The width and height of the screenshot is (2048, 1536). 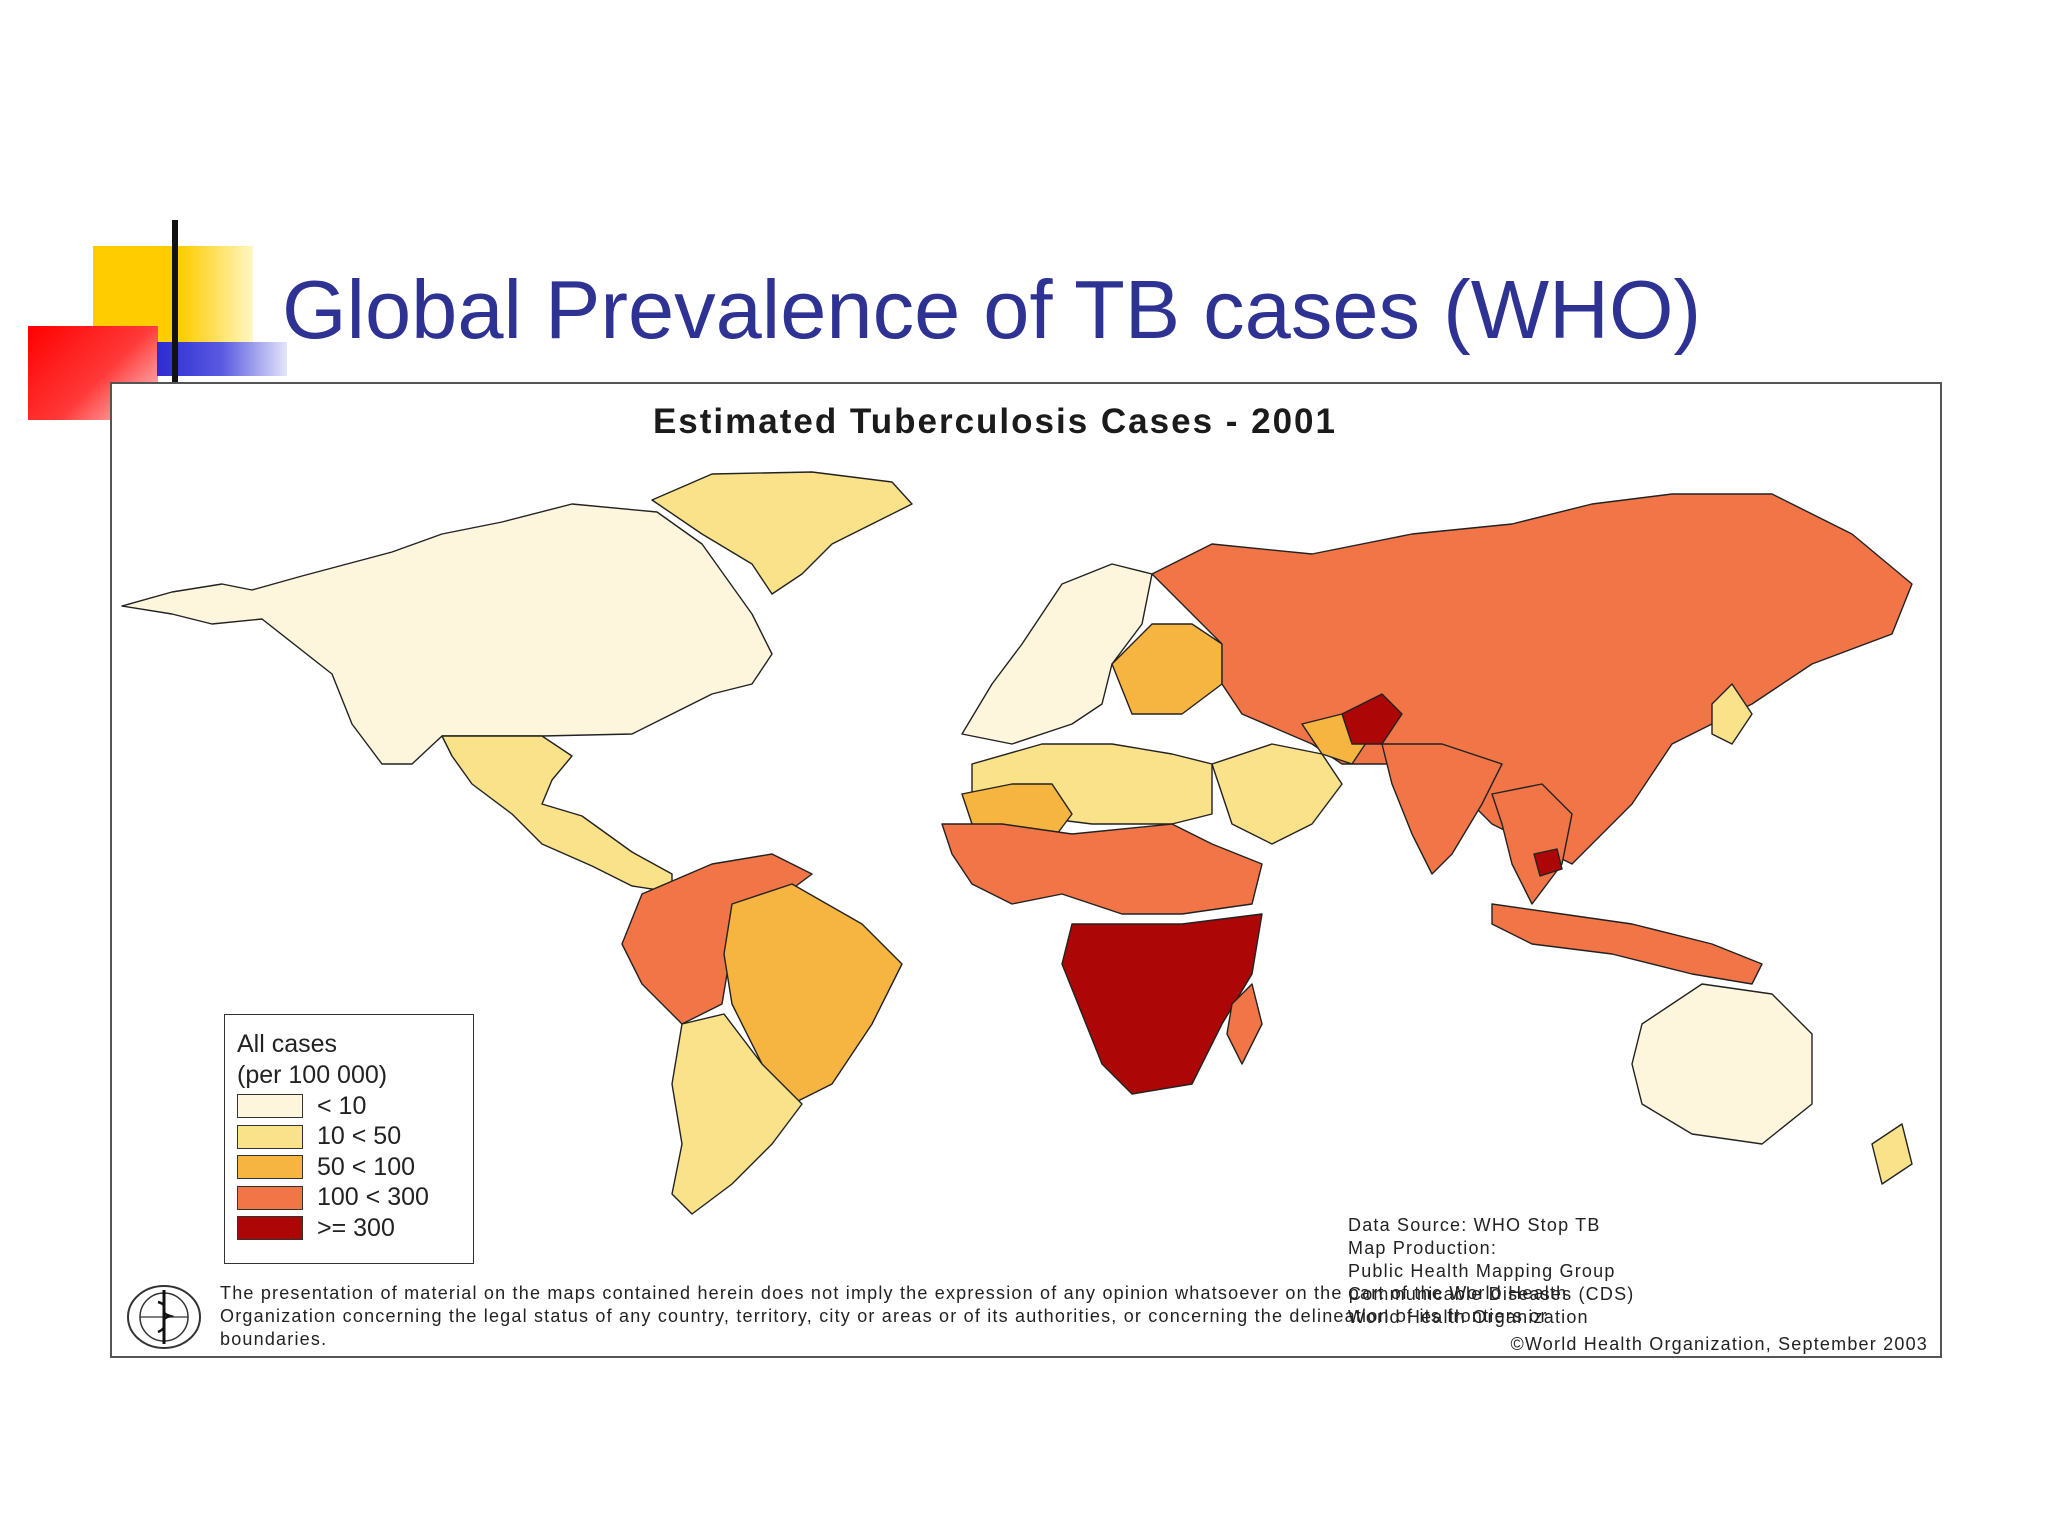 I want to click on region-west-africa, so click(x=1102, y=869).